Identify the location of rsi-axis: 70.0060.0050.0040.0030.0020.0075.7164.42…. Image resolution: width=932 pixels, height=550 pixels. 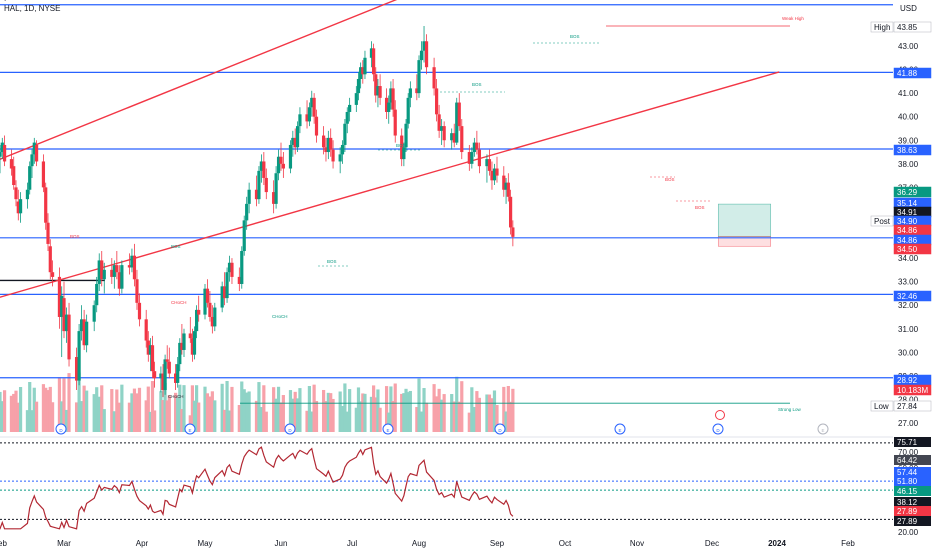
(912, 487).